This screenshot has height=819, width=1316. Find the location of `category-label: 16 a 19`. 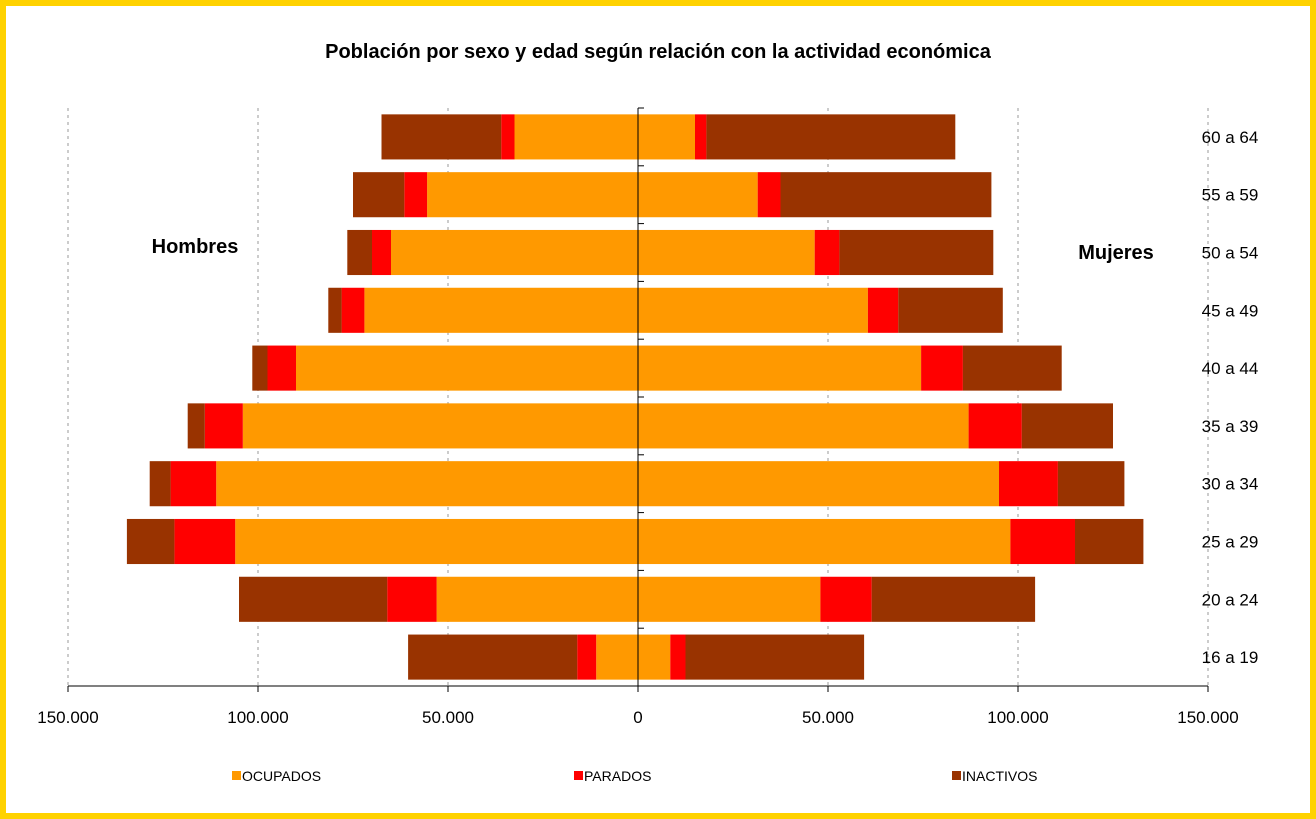

category-label: 16 a 19 is located at coordinates (1230, 657).